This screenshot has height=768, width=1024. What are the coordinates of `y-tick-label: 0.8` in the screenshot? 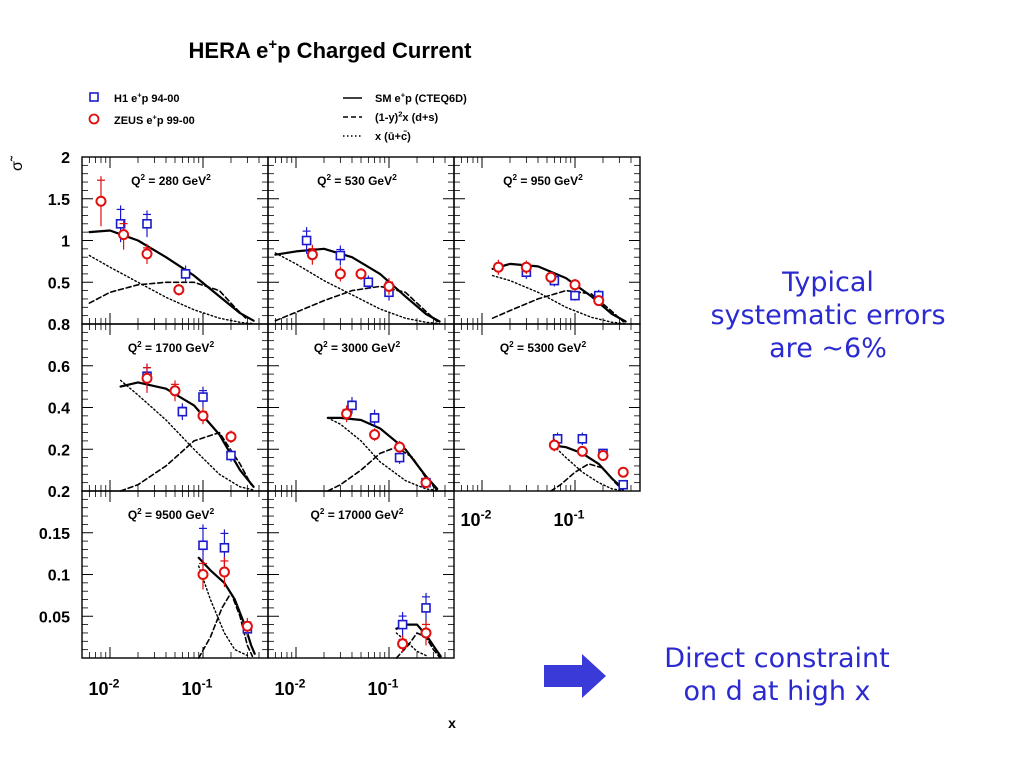 It's located at (59, 325).